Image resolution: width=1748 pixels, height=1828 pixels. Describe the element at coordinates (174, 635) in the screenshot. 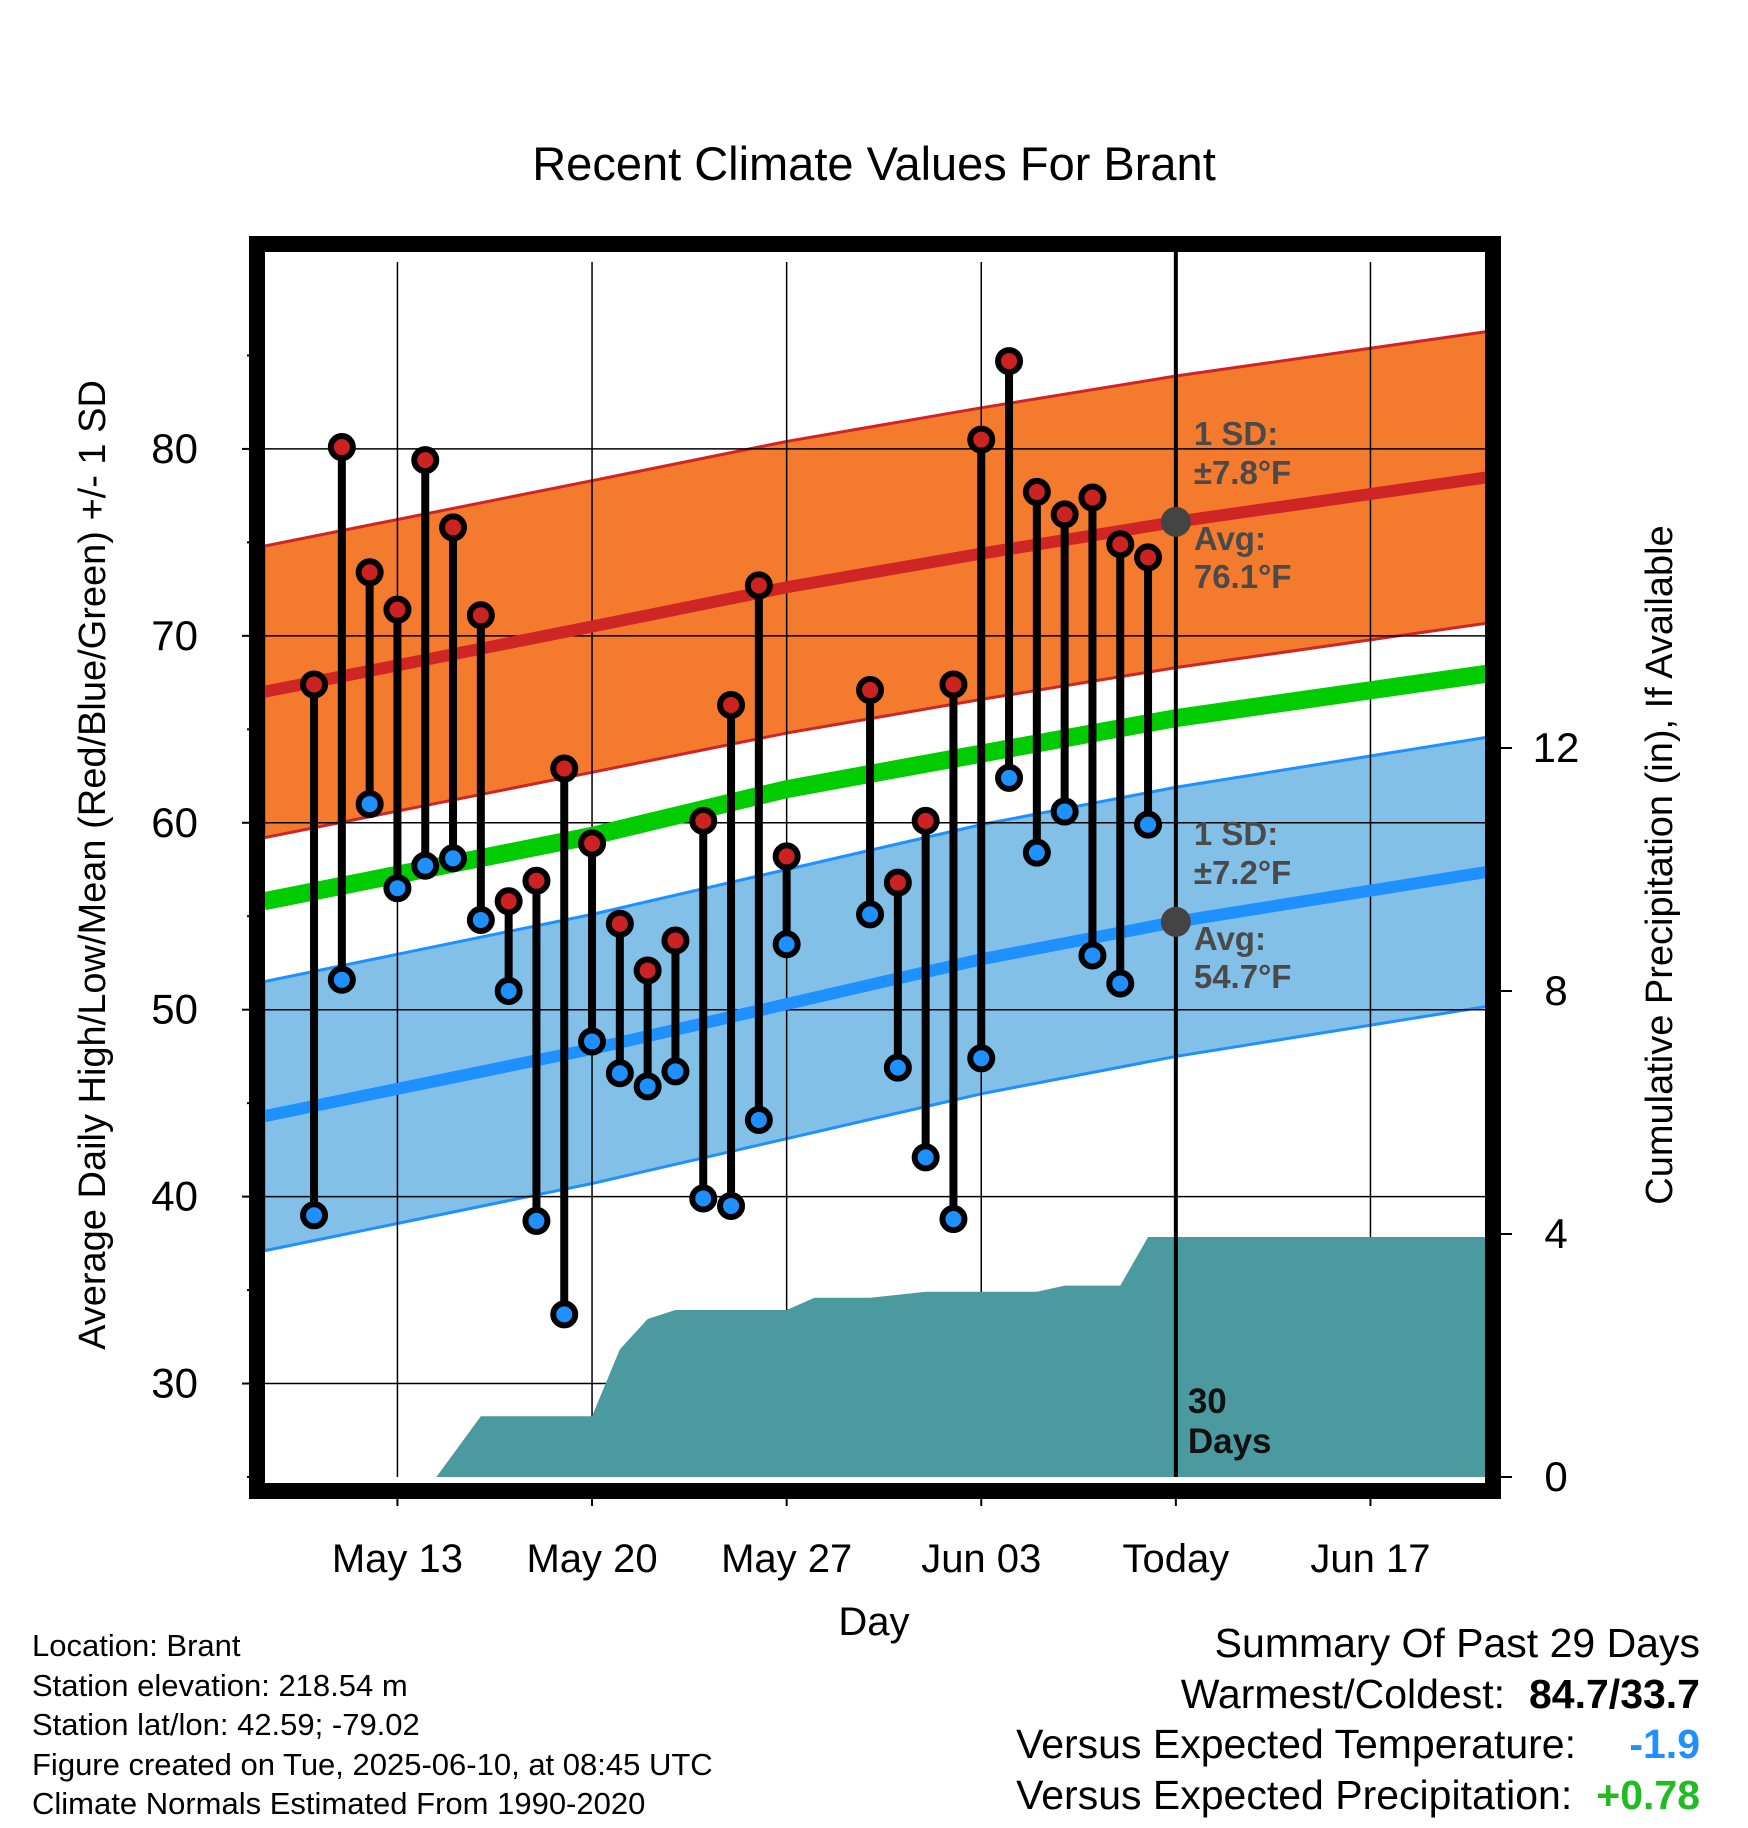

I see `y-tick-label: 70` at that location.